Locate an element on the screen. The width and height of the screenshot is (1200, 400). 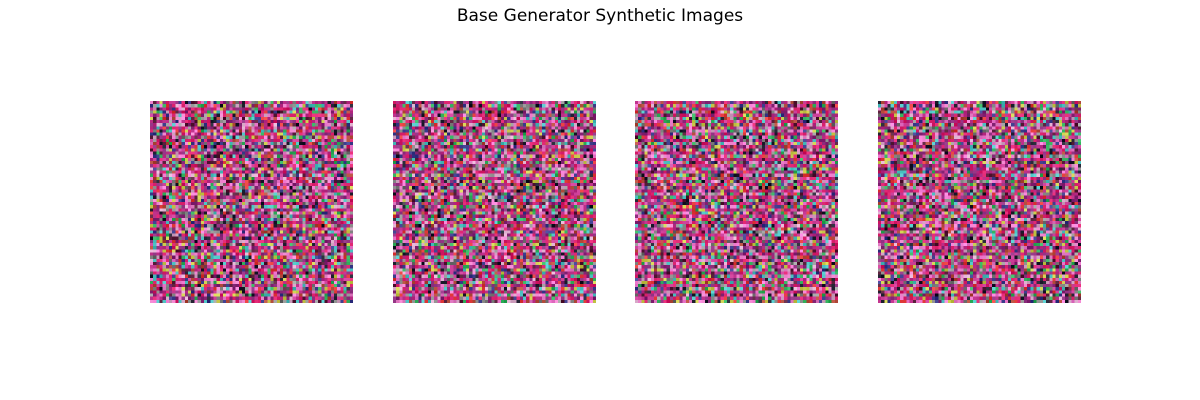
synthetic-image-4-canvas is located at coordinates (979, 202).